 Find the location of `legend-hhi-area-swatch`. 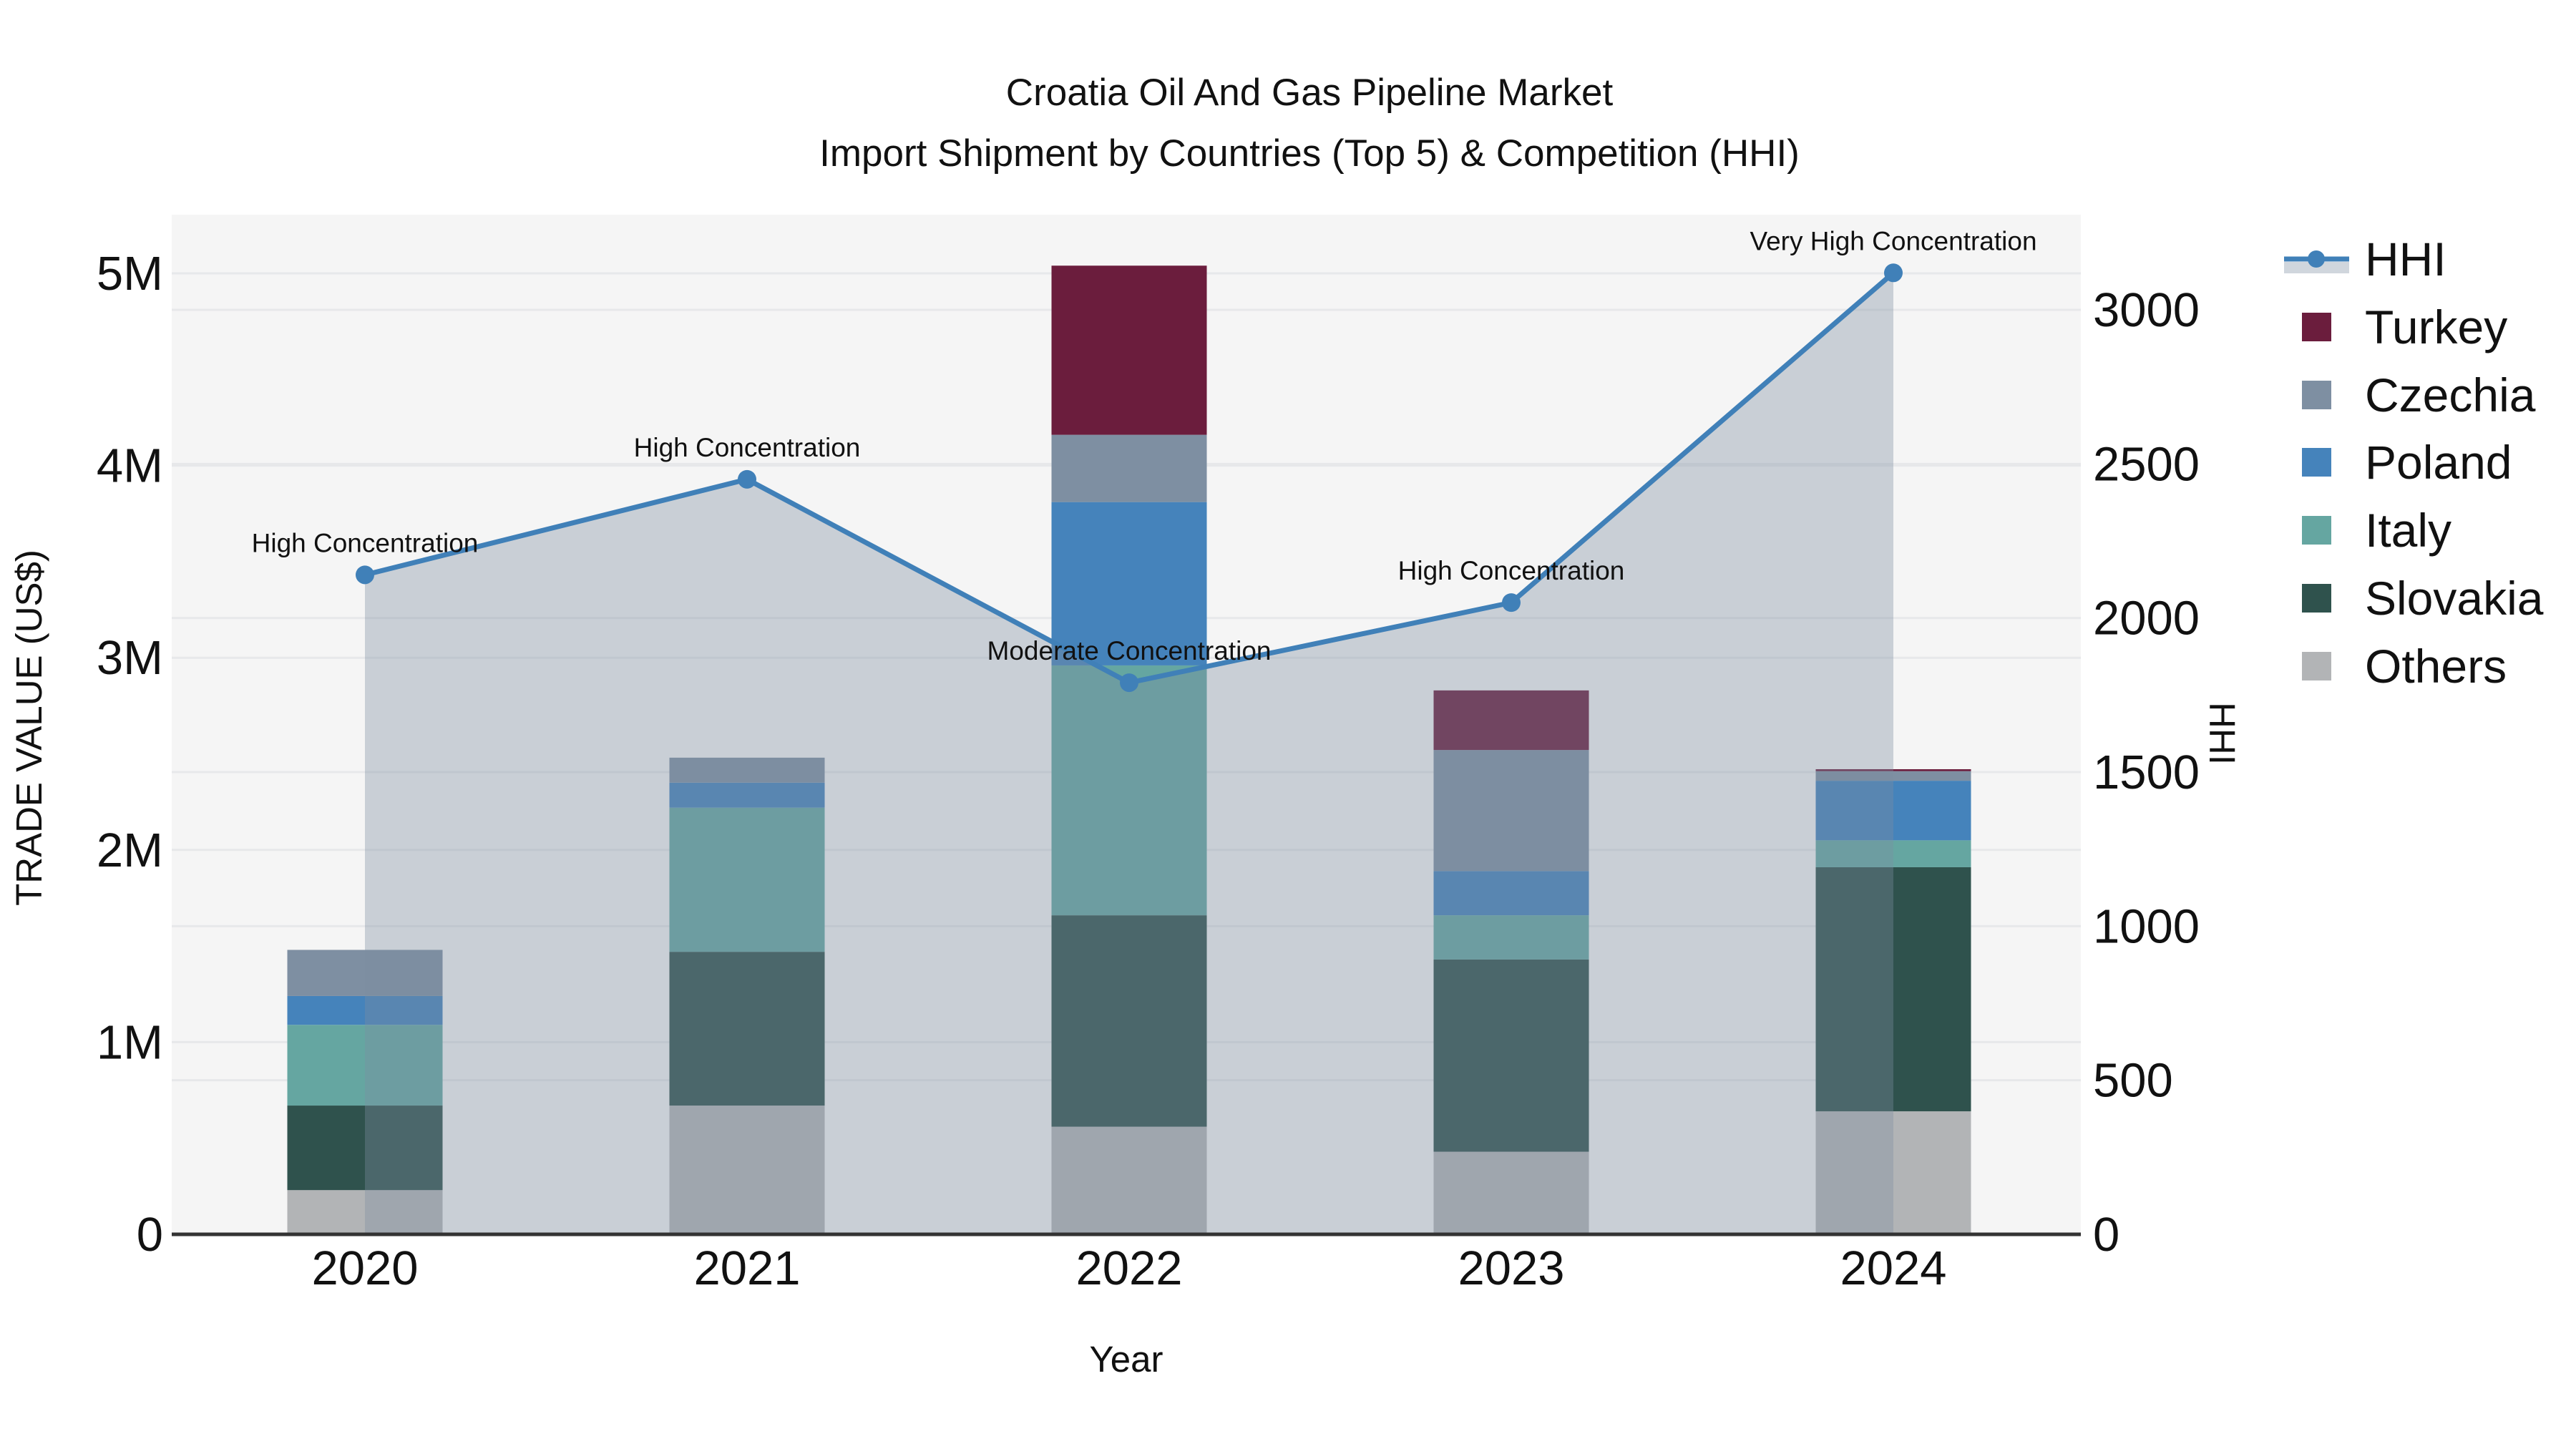

legend-hhi-area-swatch is located at coordinates (2316, 267).